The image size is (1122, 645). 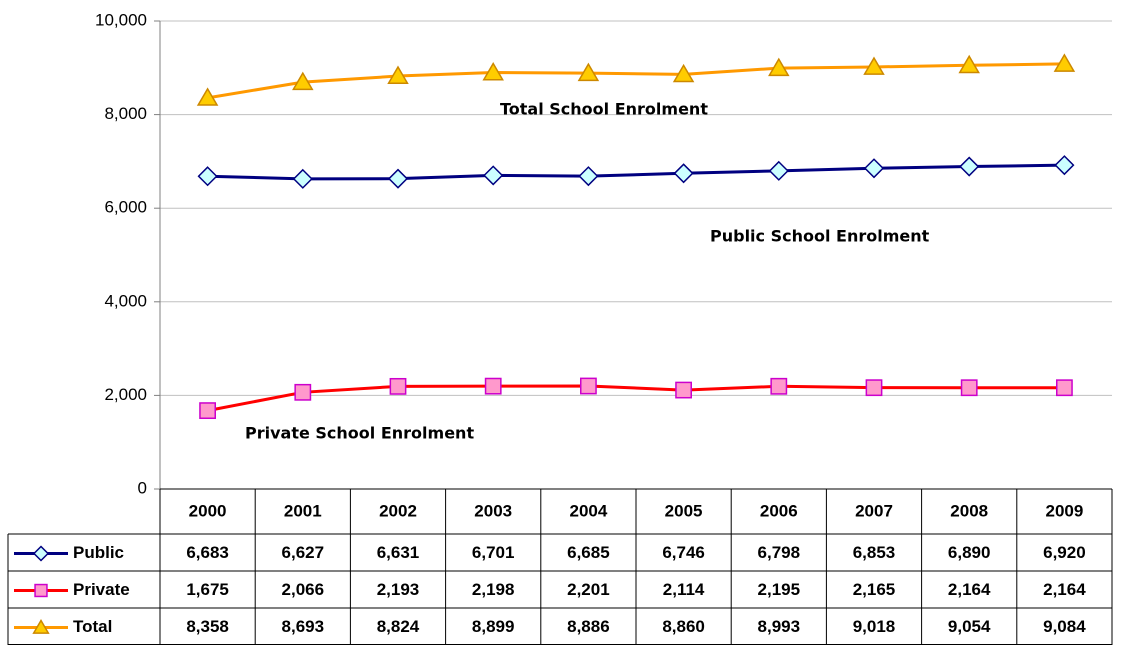 What do you see at coordinates (125, 300) in the screenshot?
I see `y-tick-label: 4,000` at bounding box center [125, 300].